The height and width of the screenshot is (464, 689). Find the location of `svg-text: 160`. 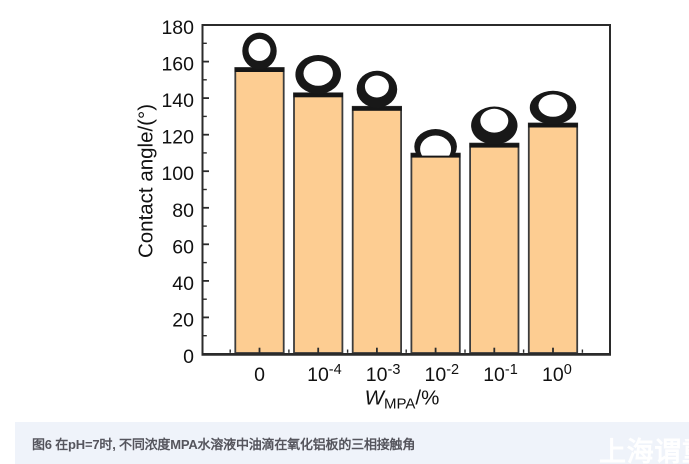

svg-text: 160 is located at coordinates (177, 65).